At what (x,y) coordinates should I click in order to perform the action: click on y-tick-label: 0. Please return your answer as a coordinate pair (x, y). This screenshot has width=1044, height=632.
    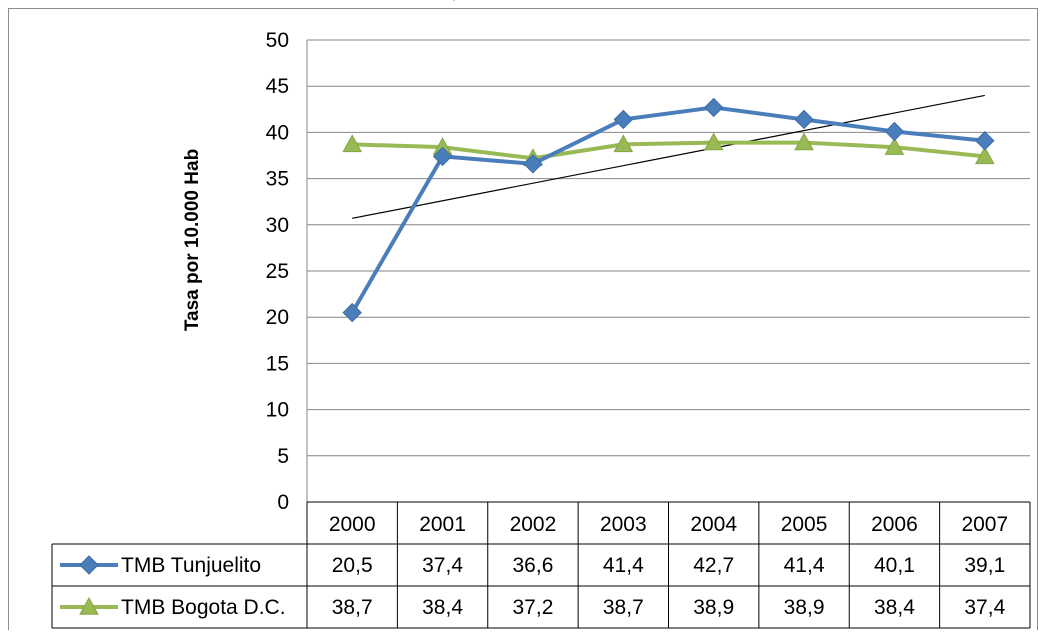
    Looking at the image, I should click on (283, 502).